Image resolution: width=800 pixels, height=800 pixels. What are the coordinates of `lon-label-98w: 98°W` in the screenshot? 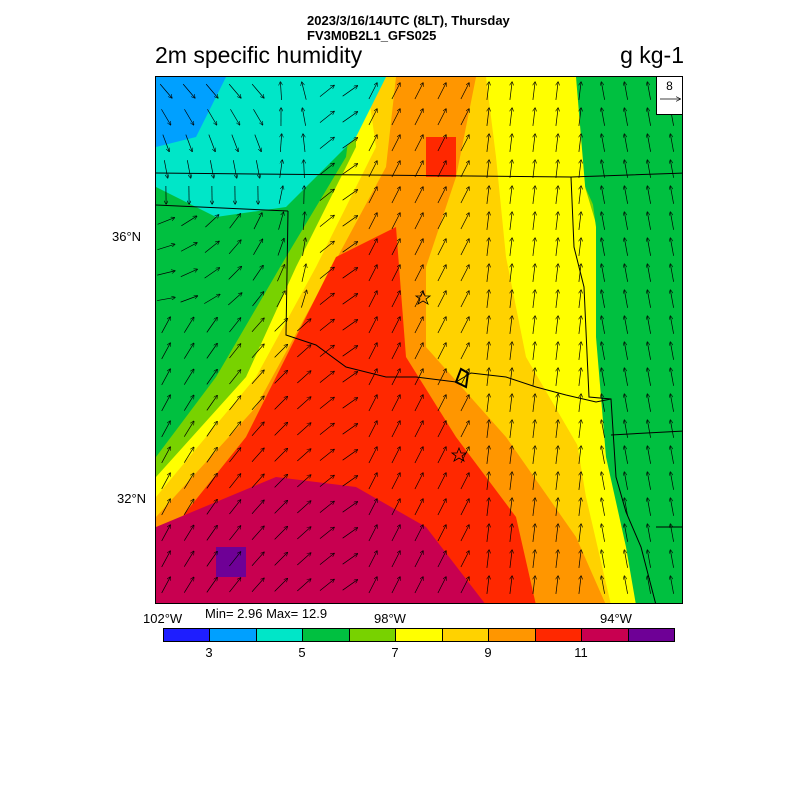 It's located at (390, 618).